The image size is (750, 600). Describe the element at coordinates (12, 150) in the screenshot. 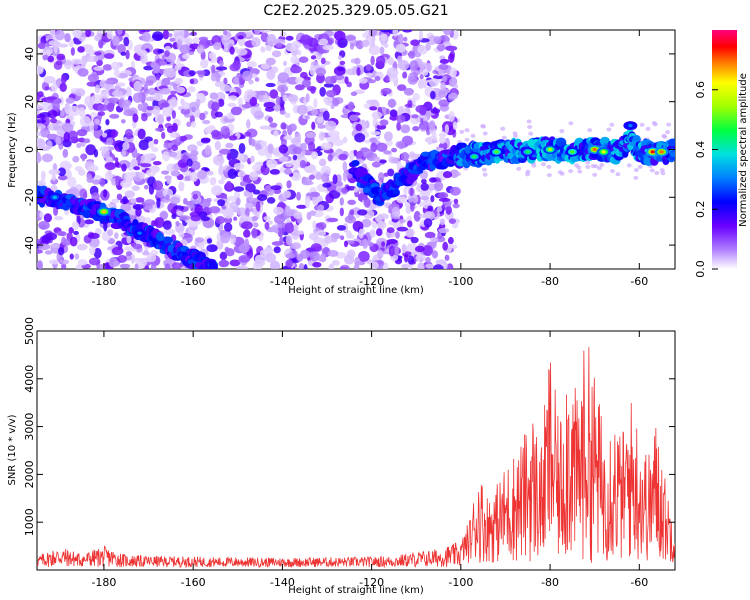

I see `heatmap-y-label: Frequency (Hz)` at that location.